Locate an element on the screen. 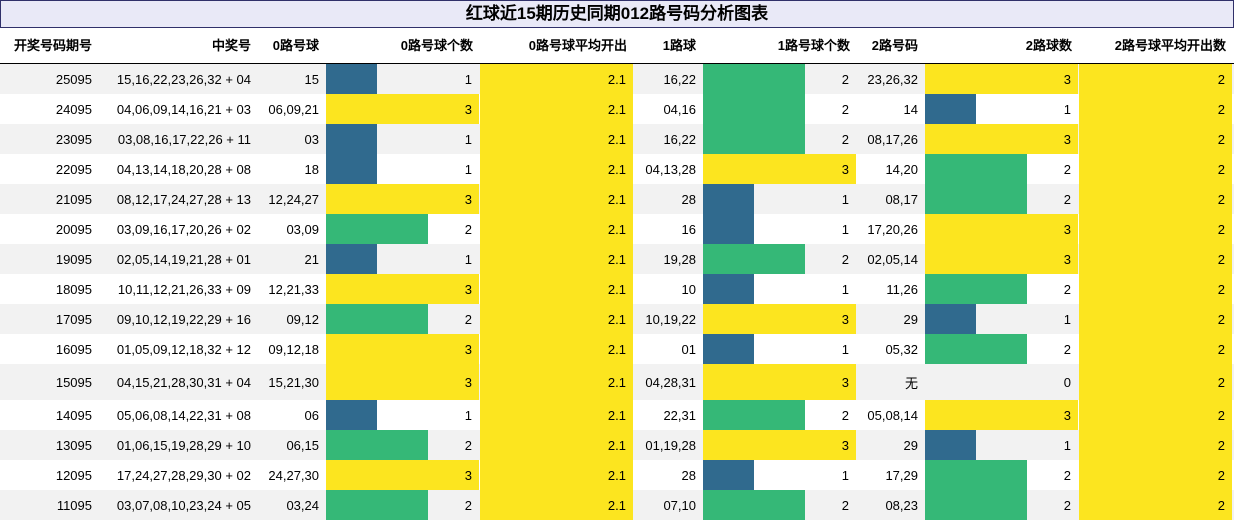  route0-balls-cell: 06,15 is located at coordinates (302, 445).